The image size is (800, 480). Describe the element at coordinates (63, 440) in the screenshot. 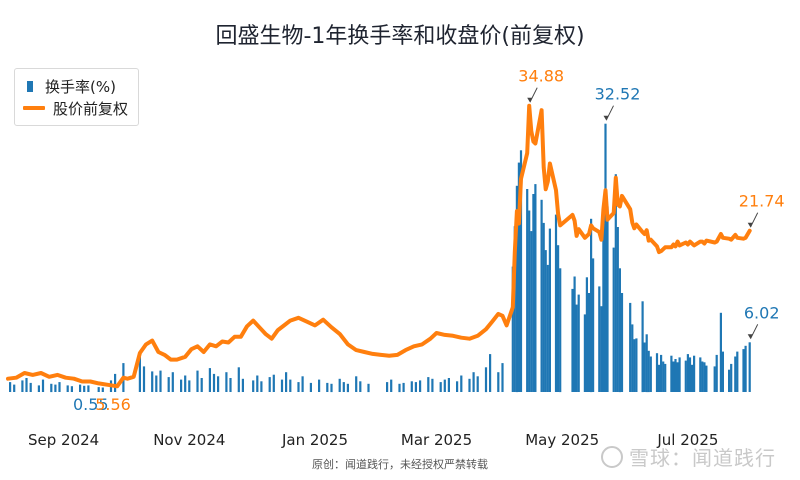

I see `x-tick-label: Sep 2024` at that location.